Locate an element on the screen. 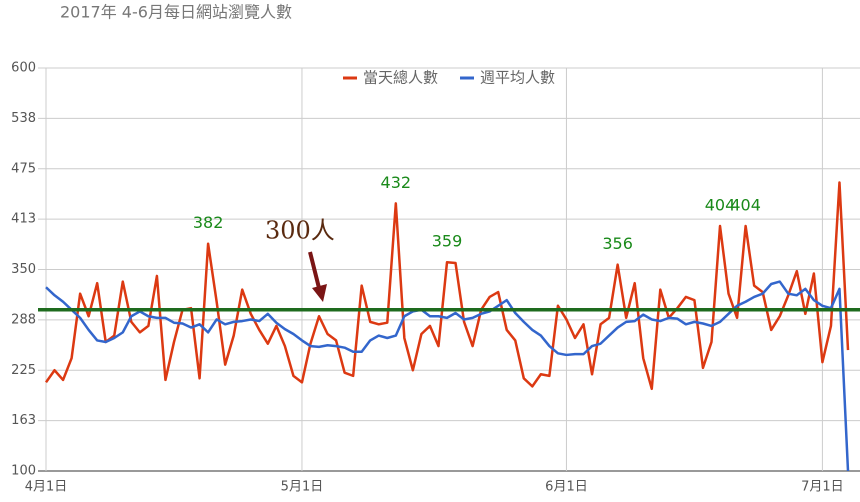  data-label: 432 is located at coordinates (396, 182).